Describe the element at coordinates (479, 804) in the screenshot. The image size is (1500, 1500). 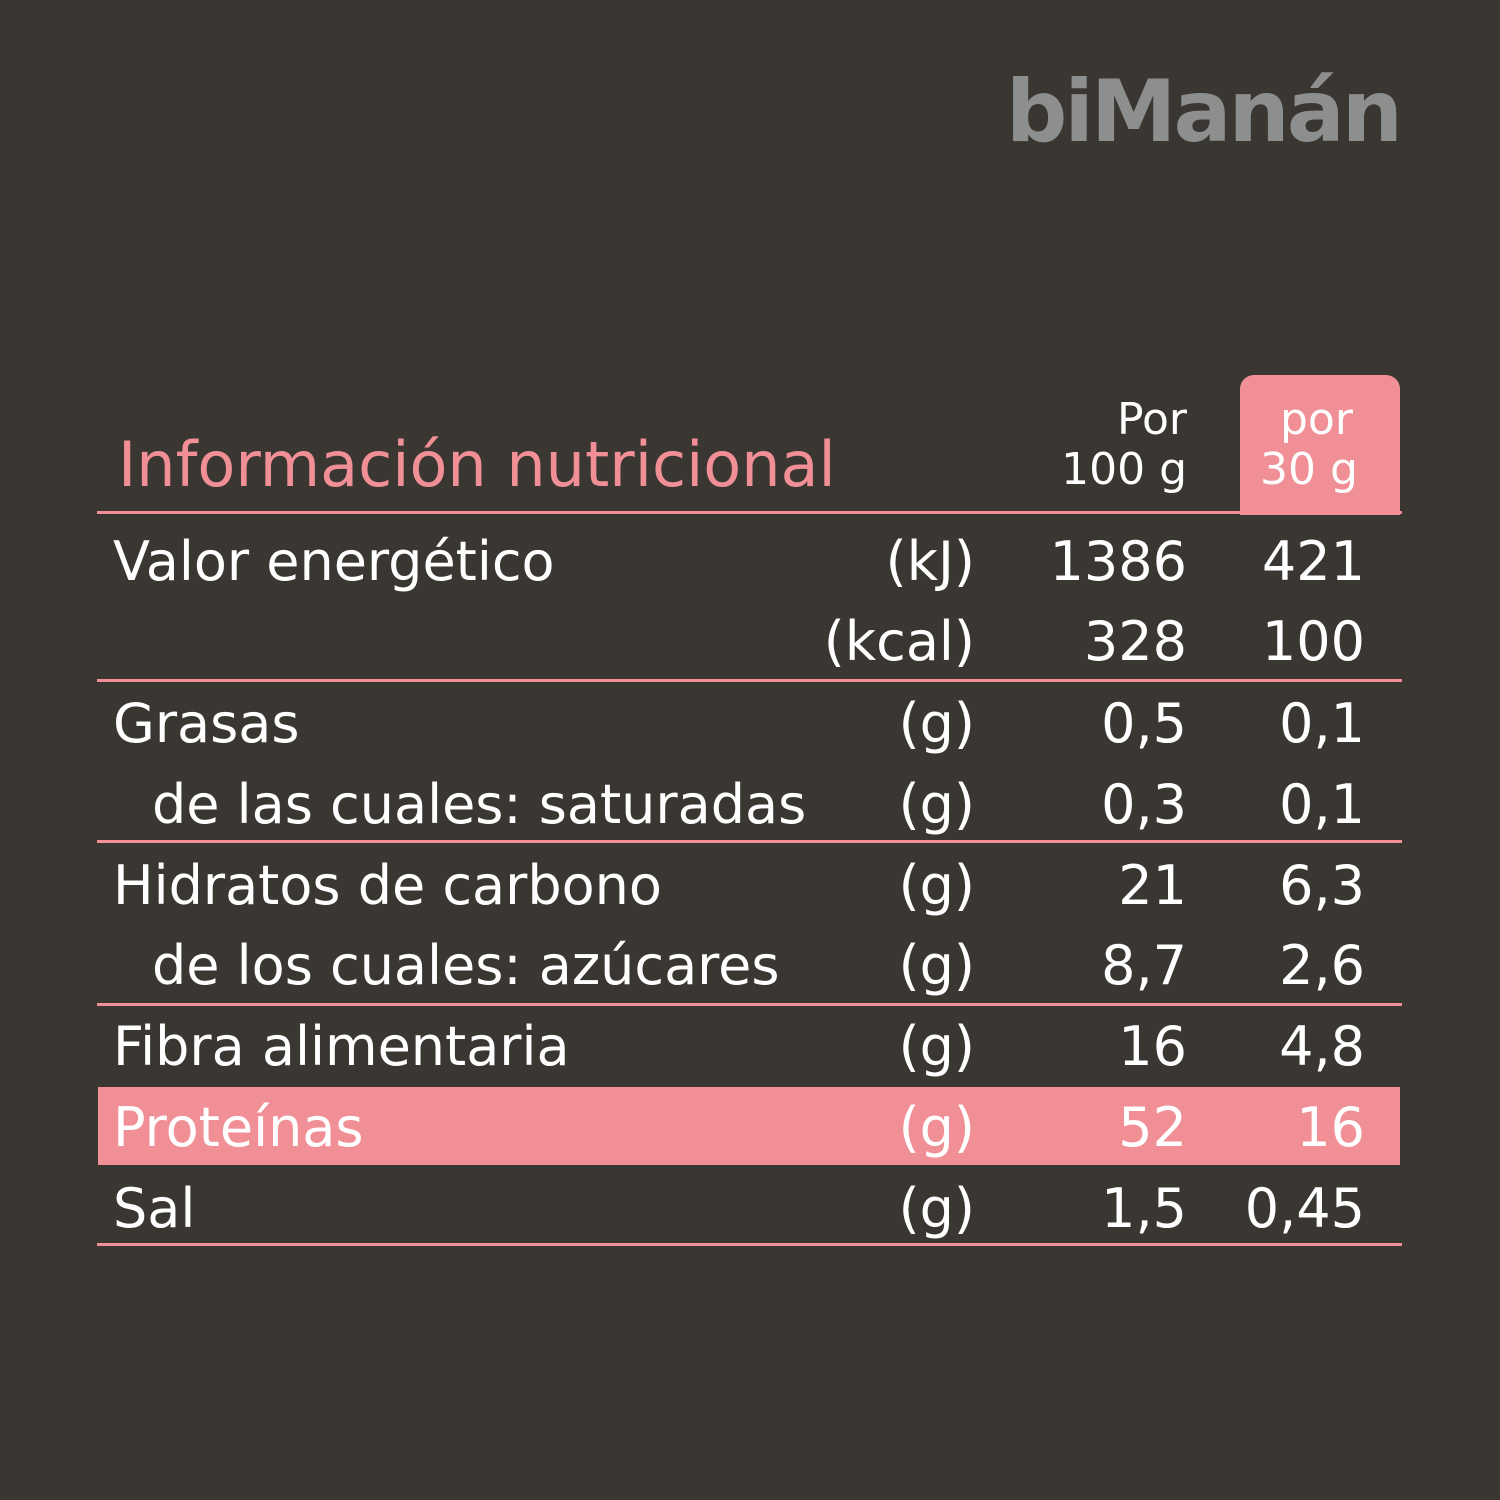
I see `row-label: de las cuales: saturadas` at that location.